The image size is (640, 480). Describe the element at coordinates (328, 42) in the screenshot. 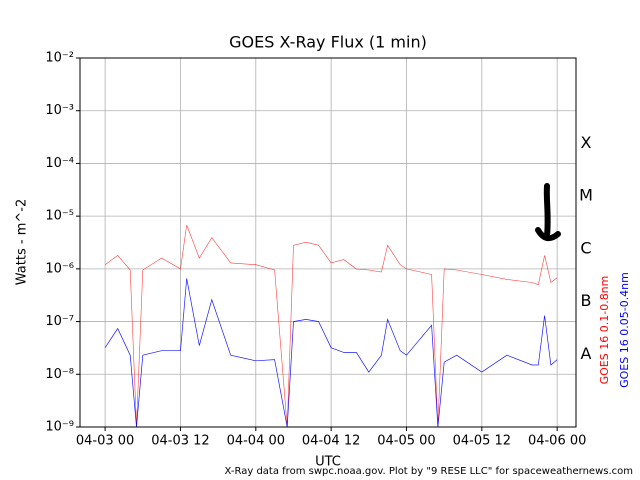

I see `chart-title: GOES X-Ray Flux (1 min)` at that location.